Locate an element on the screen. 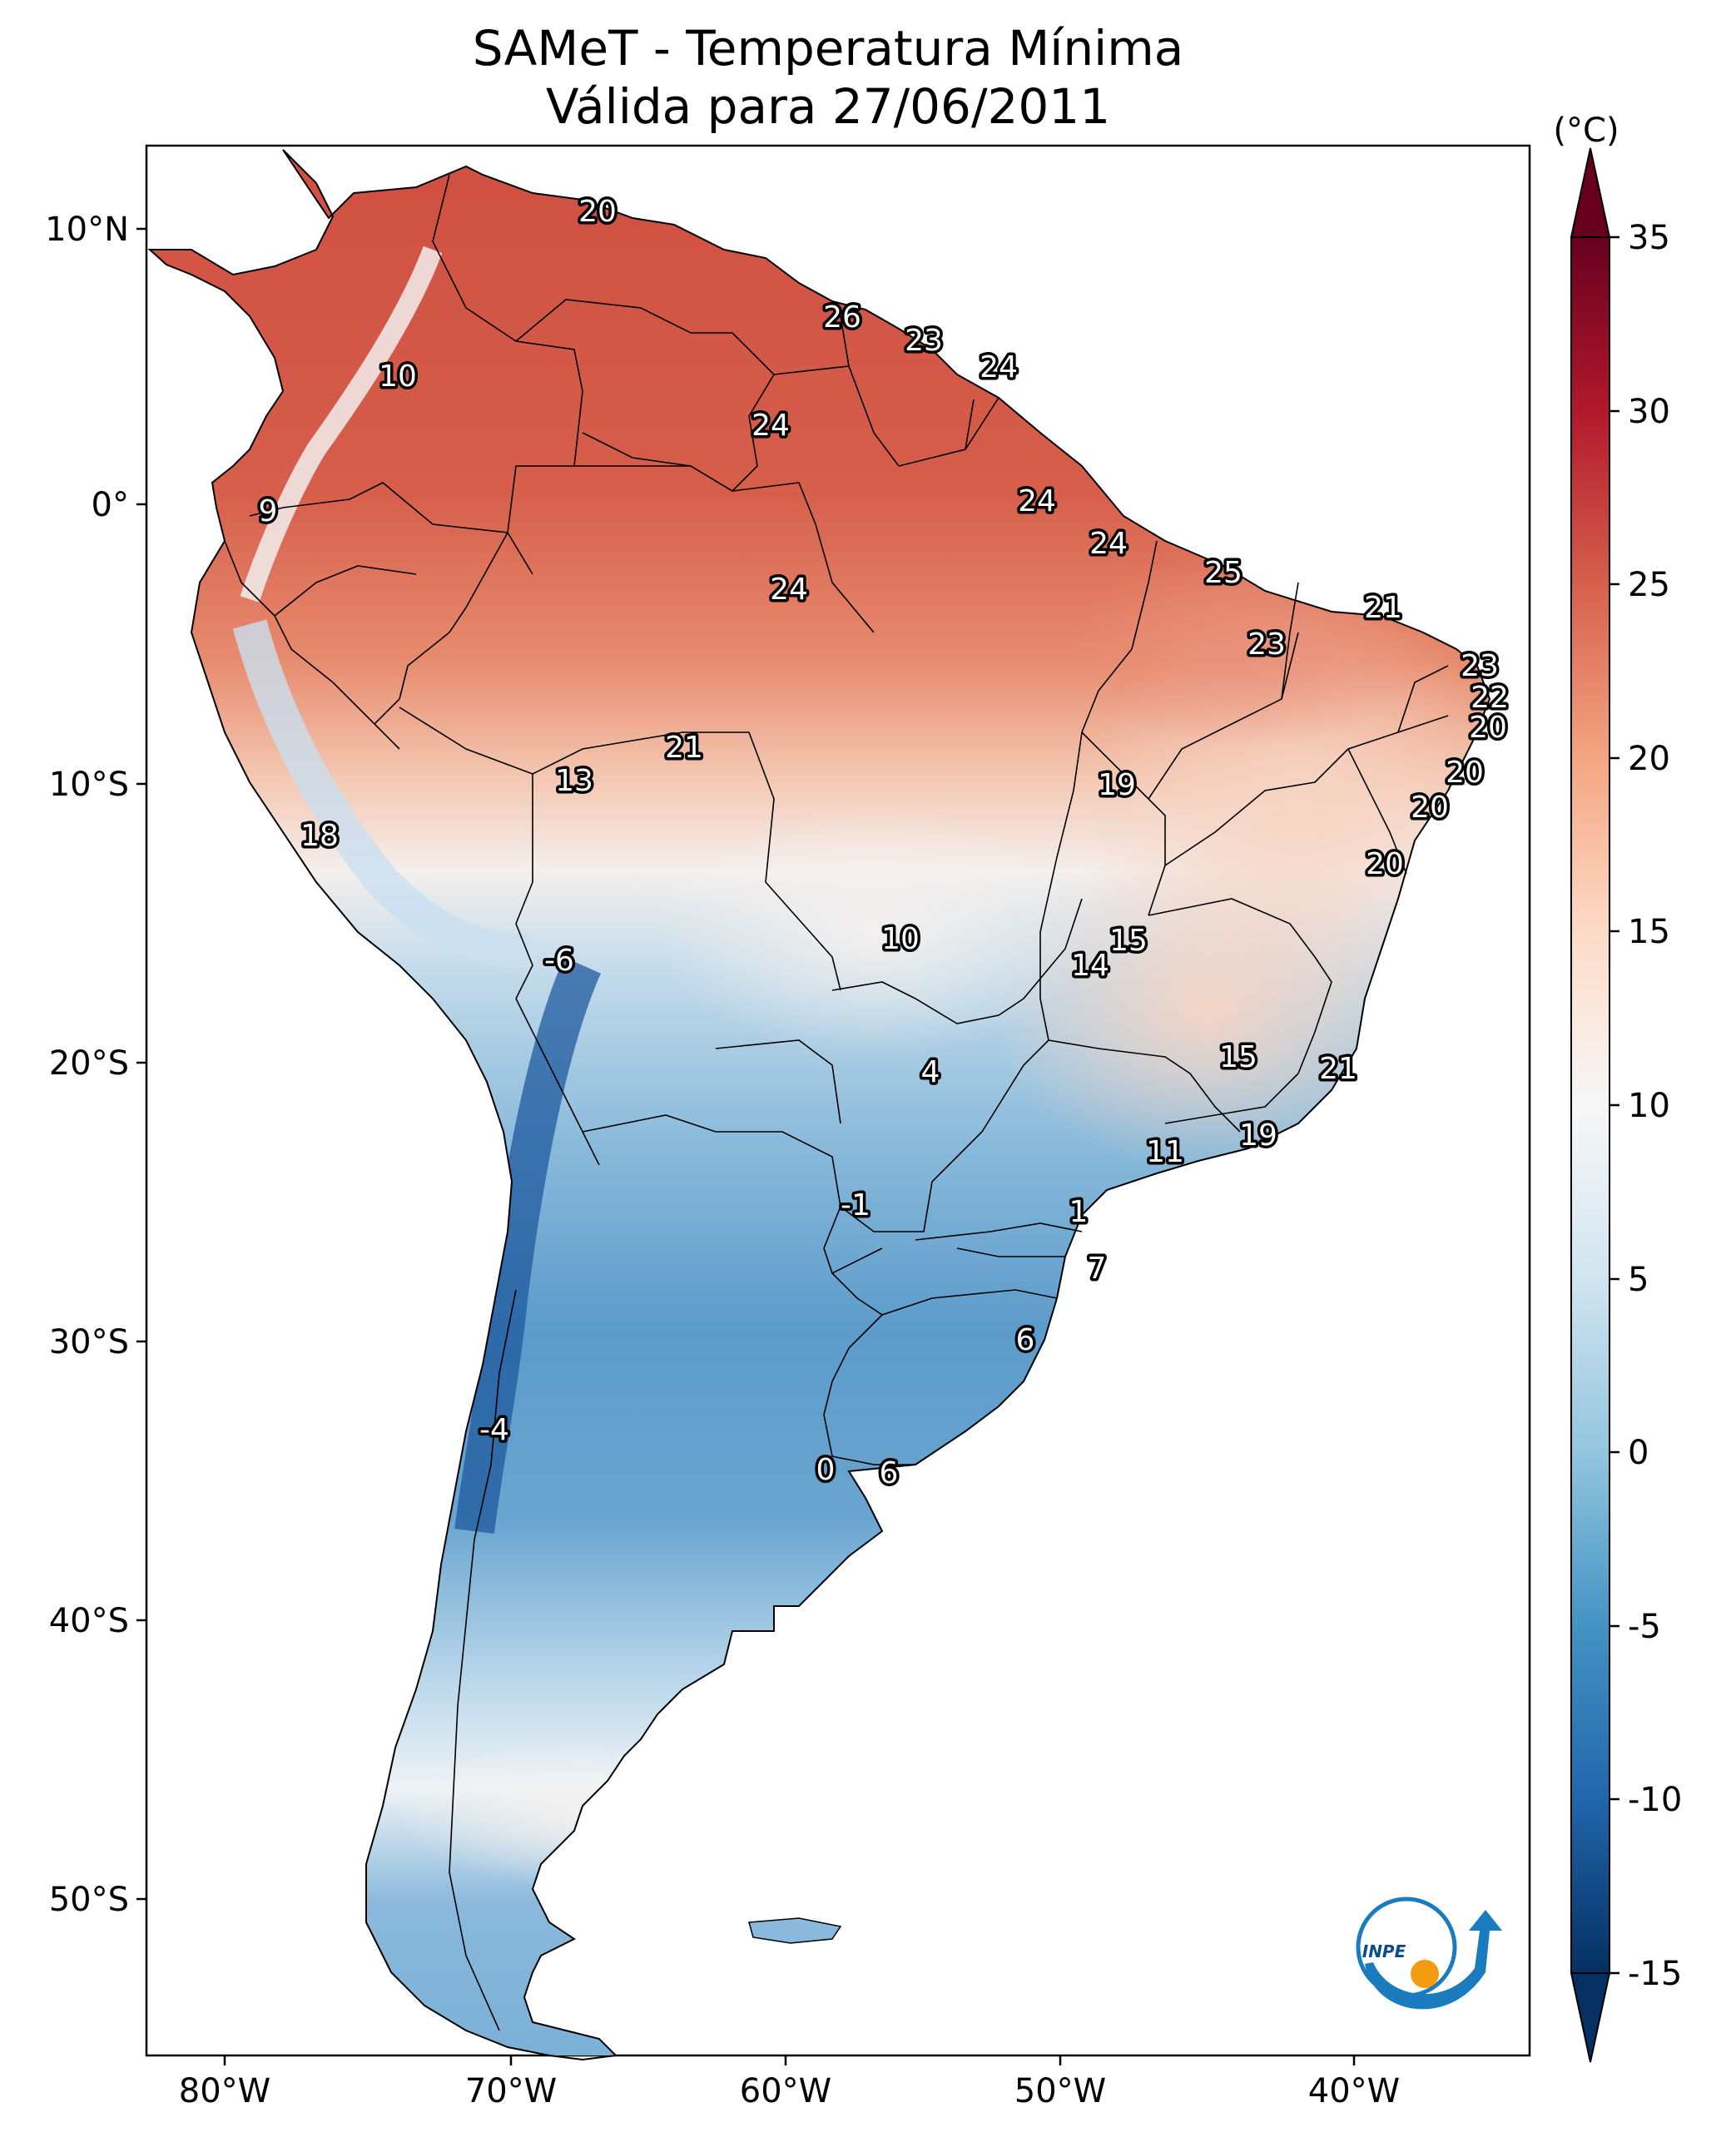  lat-label: 0° is located at coordinates (110, 505).